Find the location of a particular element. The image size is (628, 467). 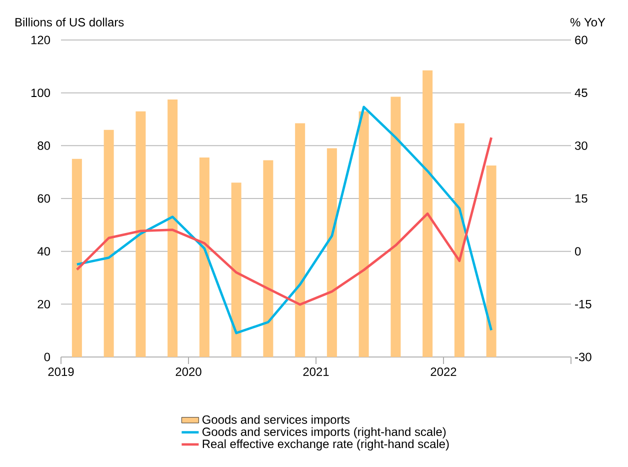

y-tick-label: 0 is located at coordinates (47, 357).